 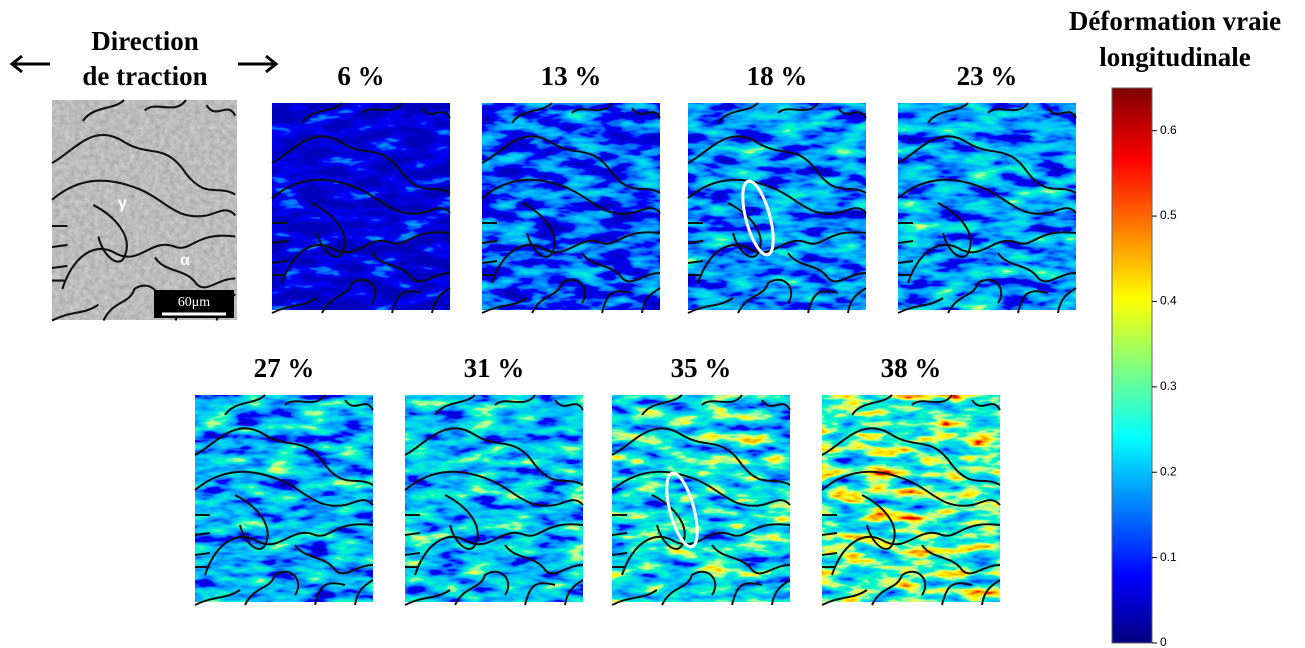 What do you see at coordinates (571, 76) in the screenshot?
I see `strain-label: 13 %` at bounding box center [571, 76].